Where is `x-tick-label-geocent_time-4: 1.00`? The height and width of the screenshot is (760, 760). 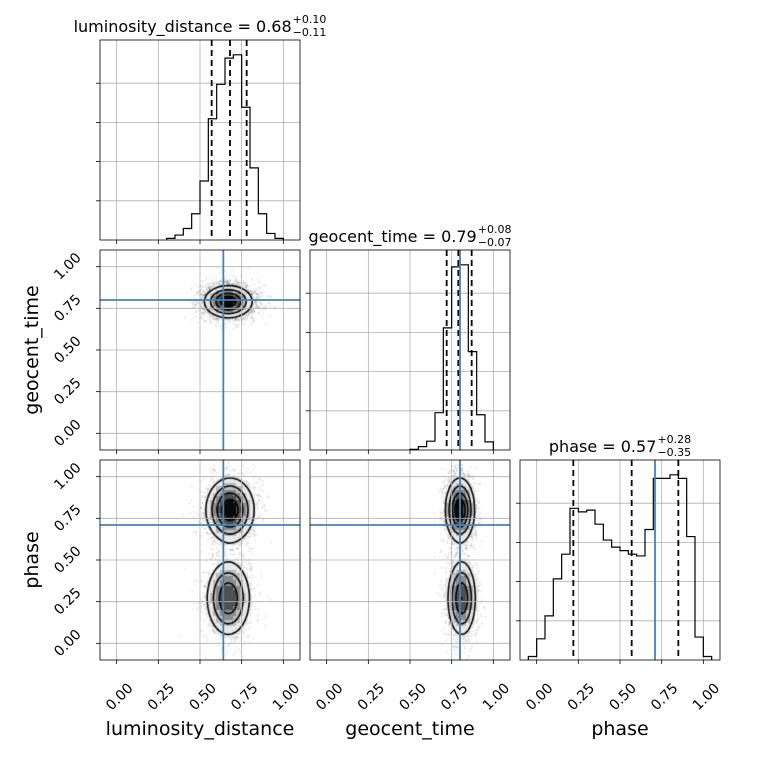 x-tick-label-geocent_time-4: 1.00 is located at coordinates (496, 696).